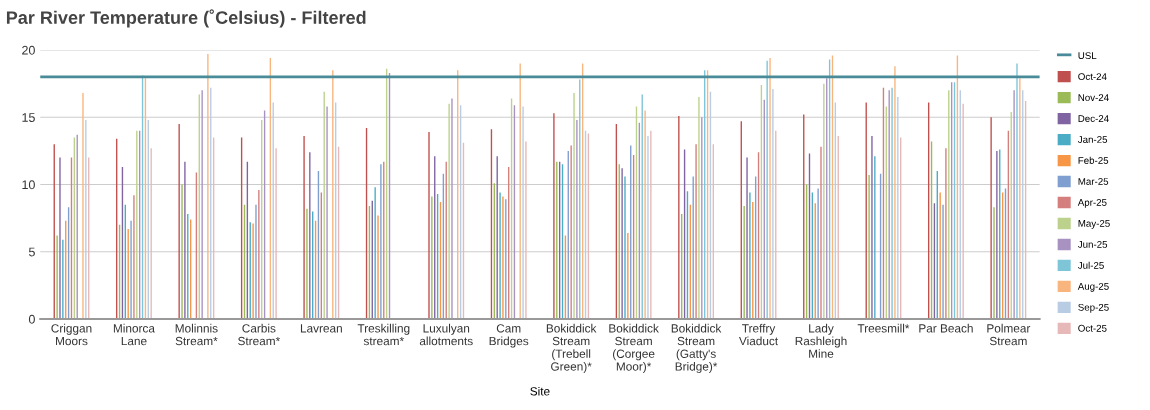 The width and height of the screenshot is (1150, 410). Describe the element at coordinates (946, 328) in the screenshot. I see `x-tick-label: Par Beach` at that location.